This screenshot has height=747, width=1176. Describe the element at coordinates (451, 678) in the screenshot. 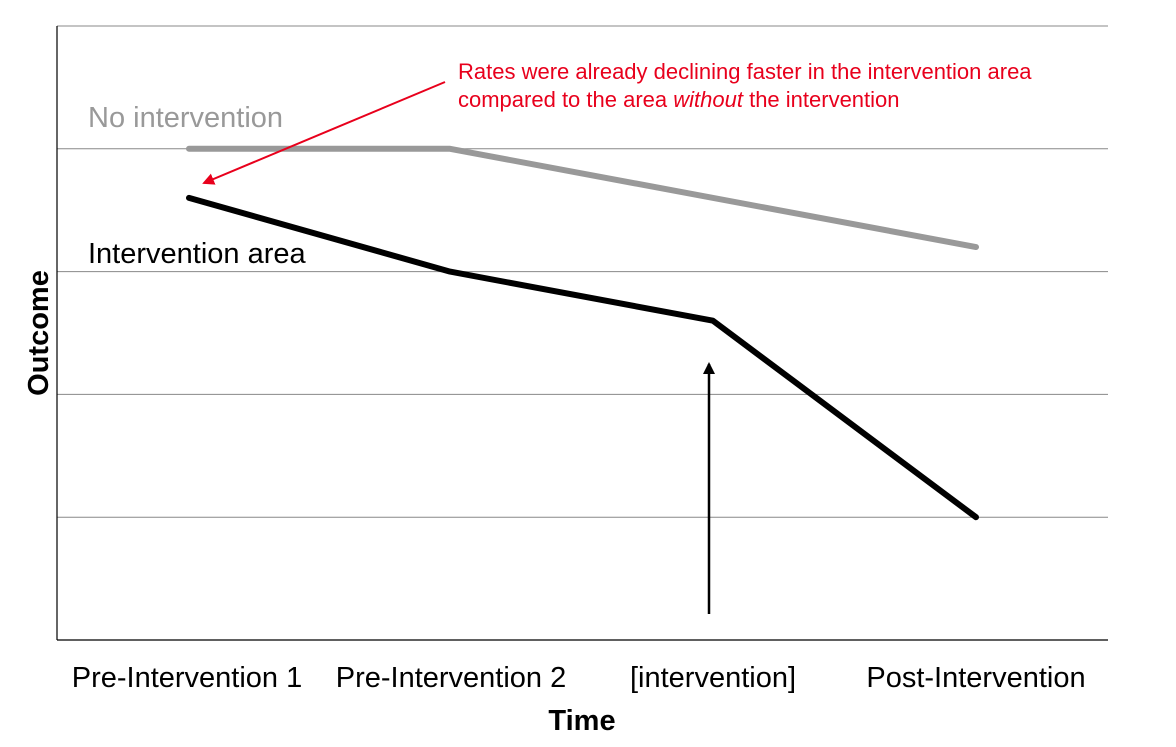

I see `x-tick-label: Pre-Intervention 2` at that location.